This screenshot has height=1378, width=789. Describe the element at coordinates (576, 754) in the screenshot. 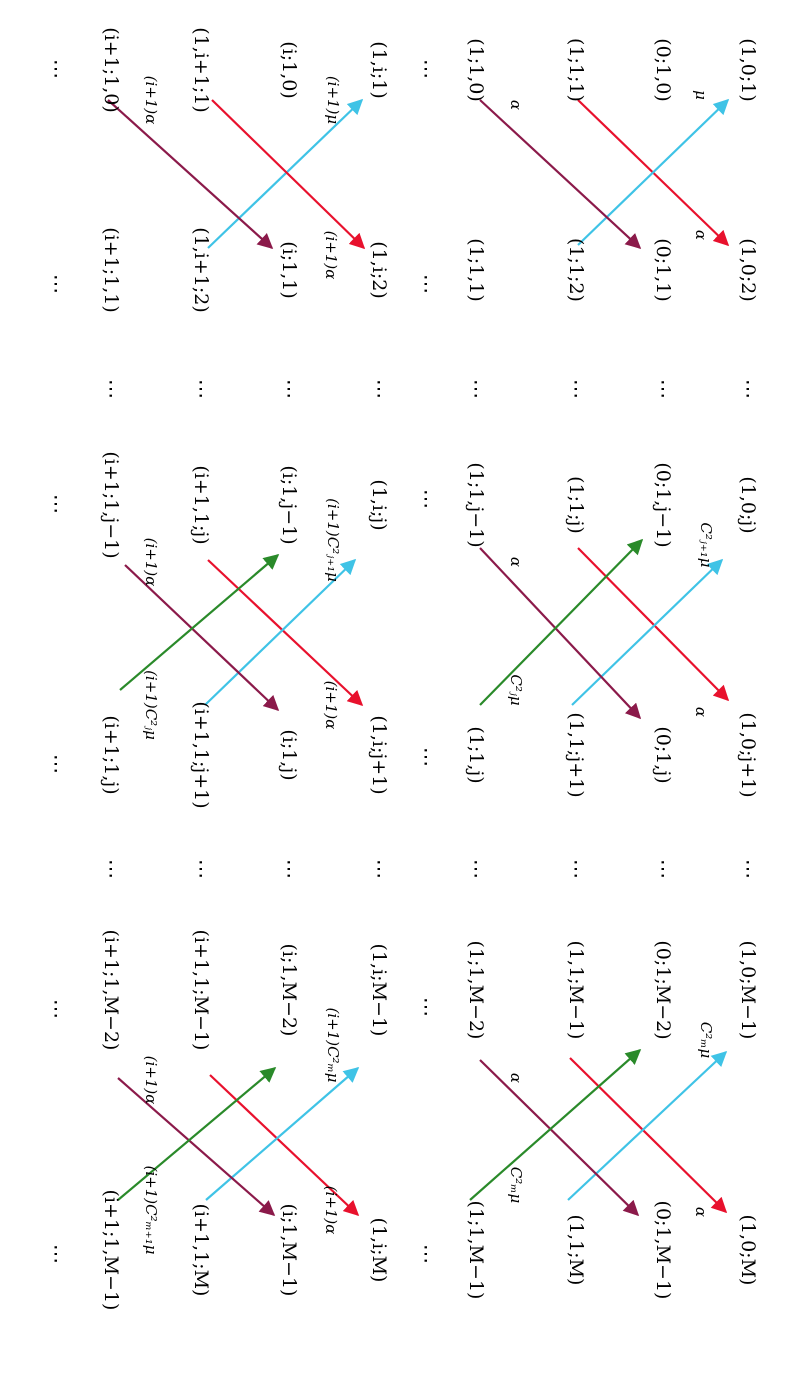

I see `state-label: (1,1;j+1)` at that location.